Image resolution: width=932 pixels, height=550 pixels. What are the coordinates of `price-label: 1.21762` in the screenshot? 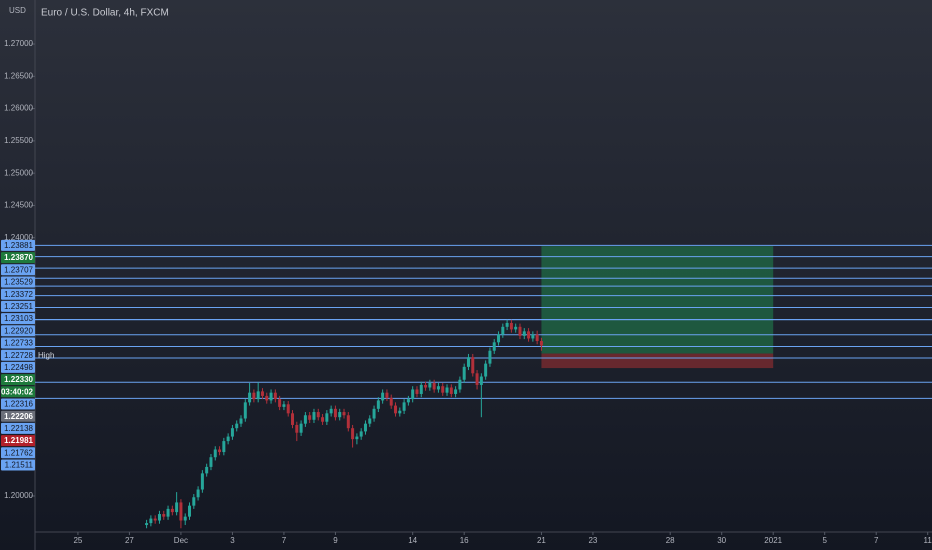 It's located at (18, 452).